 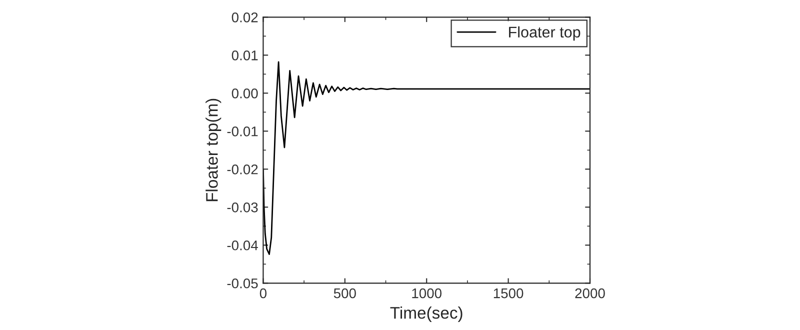 What do you see at coordinates (242, 207) in the screenshot?
I see `y-tick-label: -0.03` at bounding box center [242, 207].